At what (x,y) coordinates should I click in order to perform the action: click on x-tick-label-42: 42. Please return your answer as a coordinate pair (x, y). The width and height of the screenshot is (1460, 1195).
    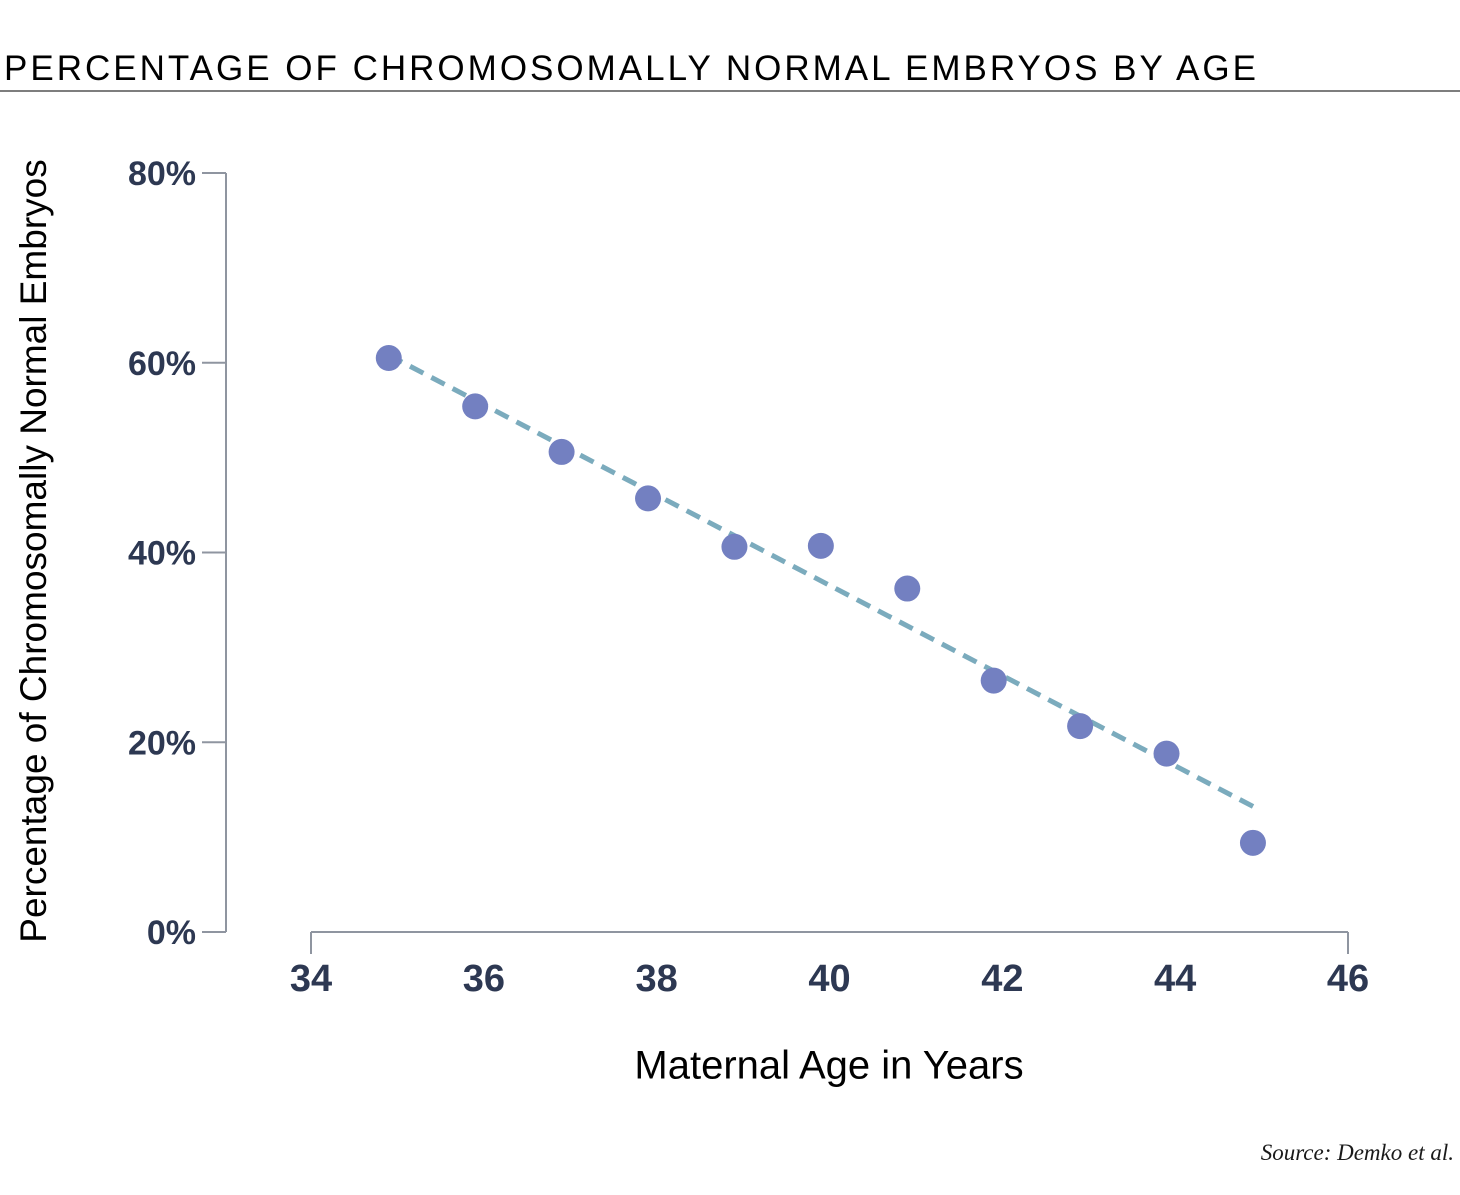
    Looking at the image, I should click on (1002, 979).